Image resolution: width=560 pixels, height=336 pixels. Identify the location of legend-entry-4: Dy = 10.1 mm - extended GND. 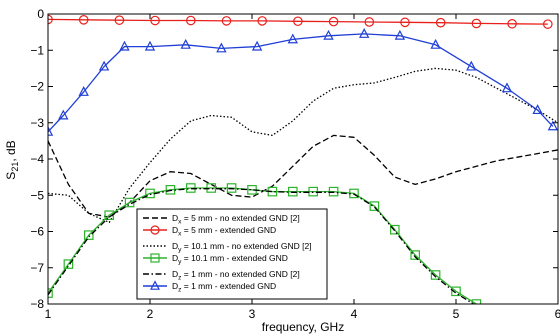
(230, 259).